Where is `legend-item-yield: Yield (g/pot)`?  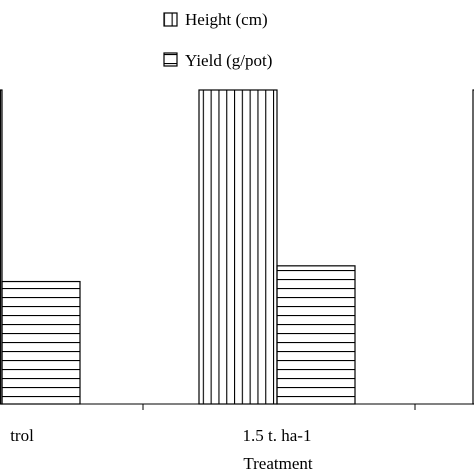
legend-item-yield: Yield (g/pot) is located at coordinates (217, 60).